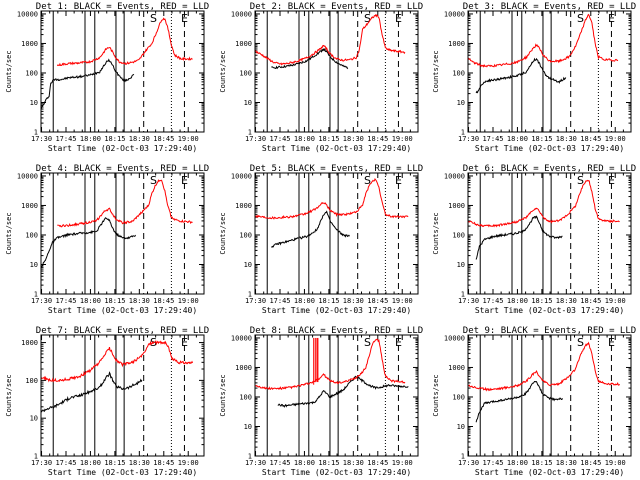 This screenshot has height=480, width=640. What do you see at coordinates (549, 7) in the screenshot?
I see `panel-title: Det 3: BLACK = Events, RED = LLD` at bounding box center [549, 7].